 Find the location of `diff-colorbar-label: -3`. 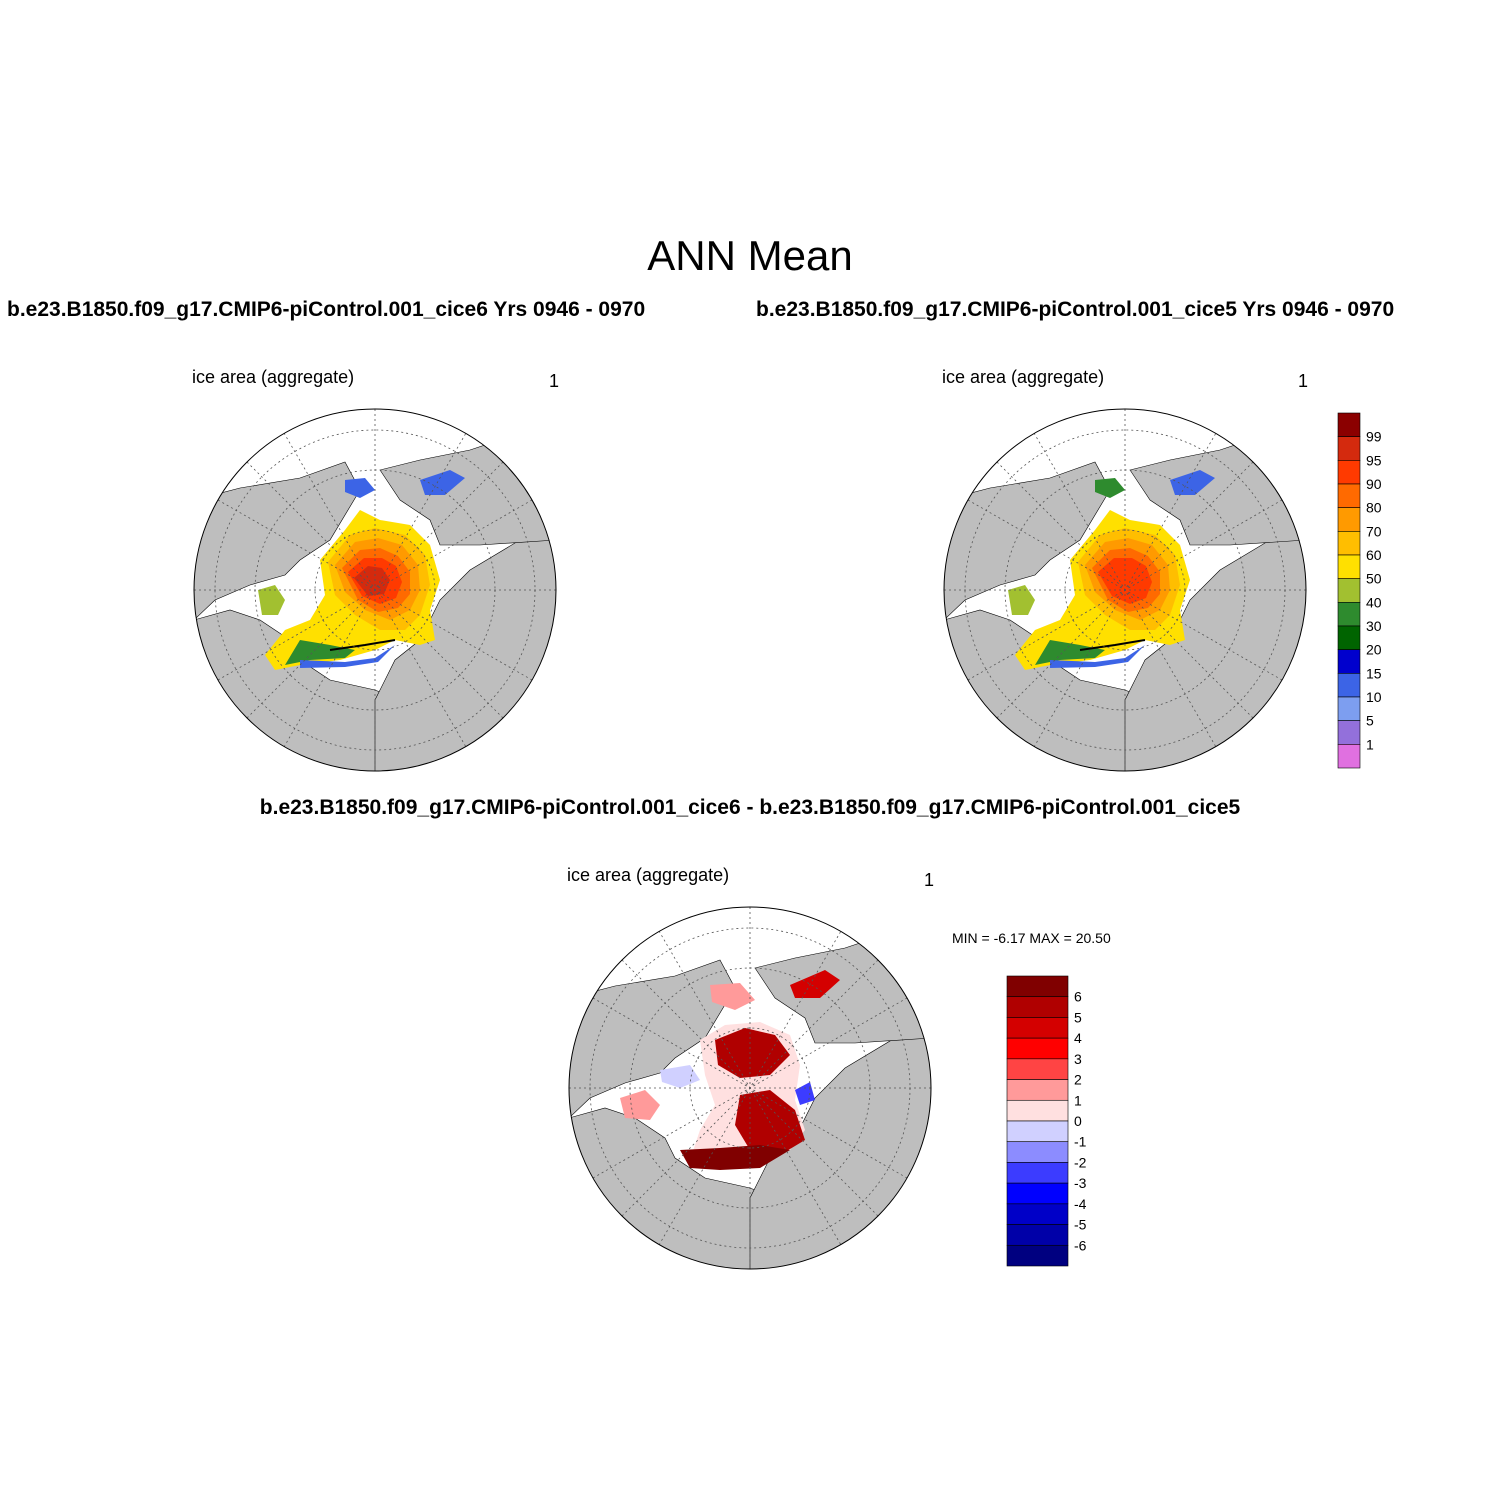

diff-colorbar-label: -3 is located at coordinates (1080, 1183).